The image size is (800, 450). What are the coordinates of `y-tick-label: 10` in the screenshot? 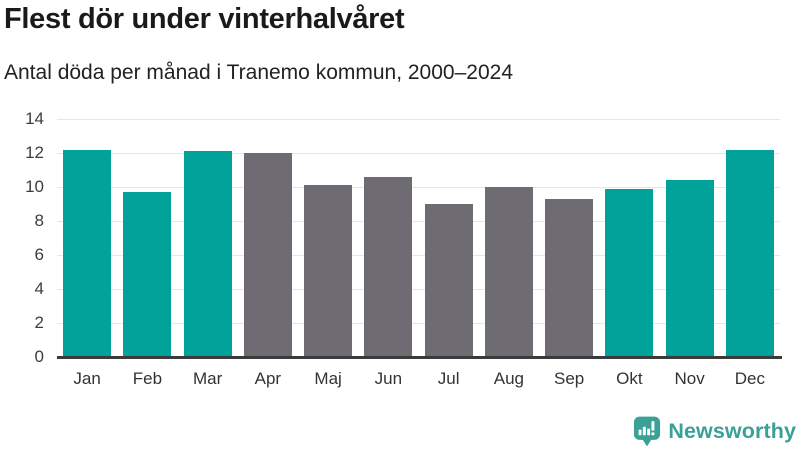 It's located at (34, 186).